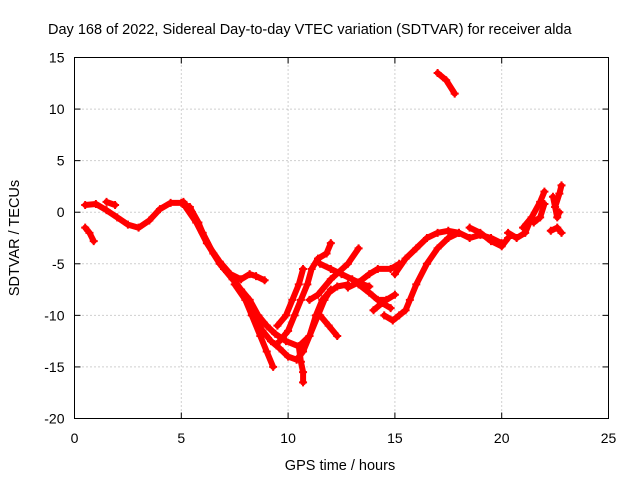  What do you see at coordinates (61, 212) in the screenshot?
I see `y-tick-label: 0` at bounding box center [61, 212].